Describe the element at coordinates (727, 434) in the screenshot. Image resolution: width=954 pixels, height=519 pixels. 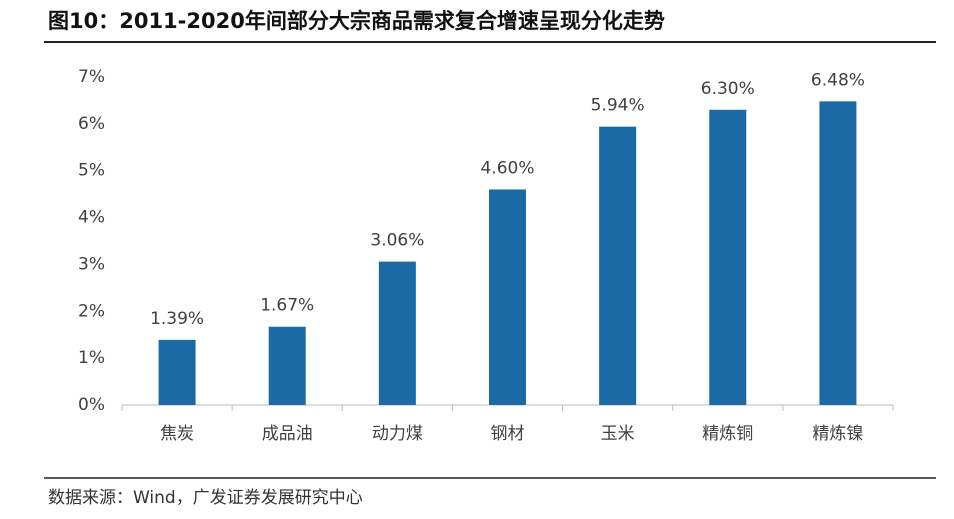
I see `x-tick-label: 精炼铜` at that location.